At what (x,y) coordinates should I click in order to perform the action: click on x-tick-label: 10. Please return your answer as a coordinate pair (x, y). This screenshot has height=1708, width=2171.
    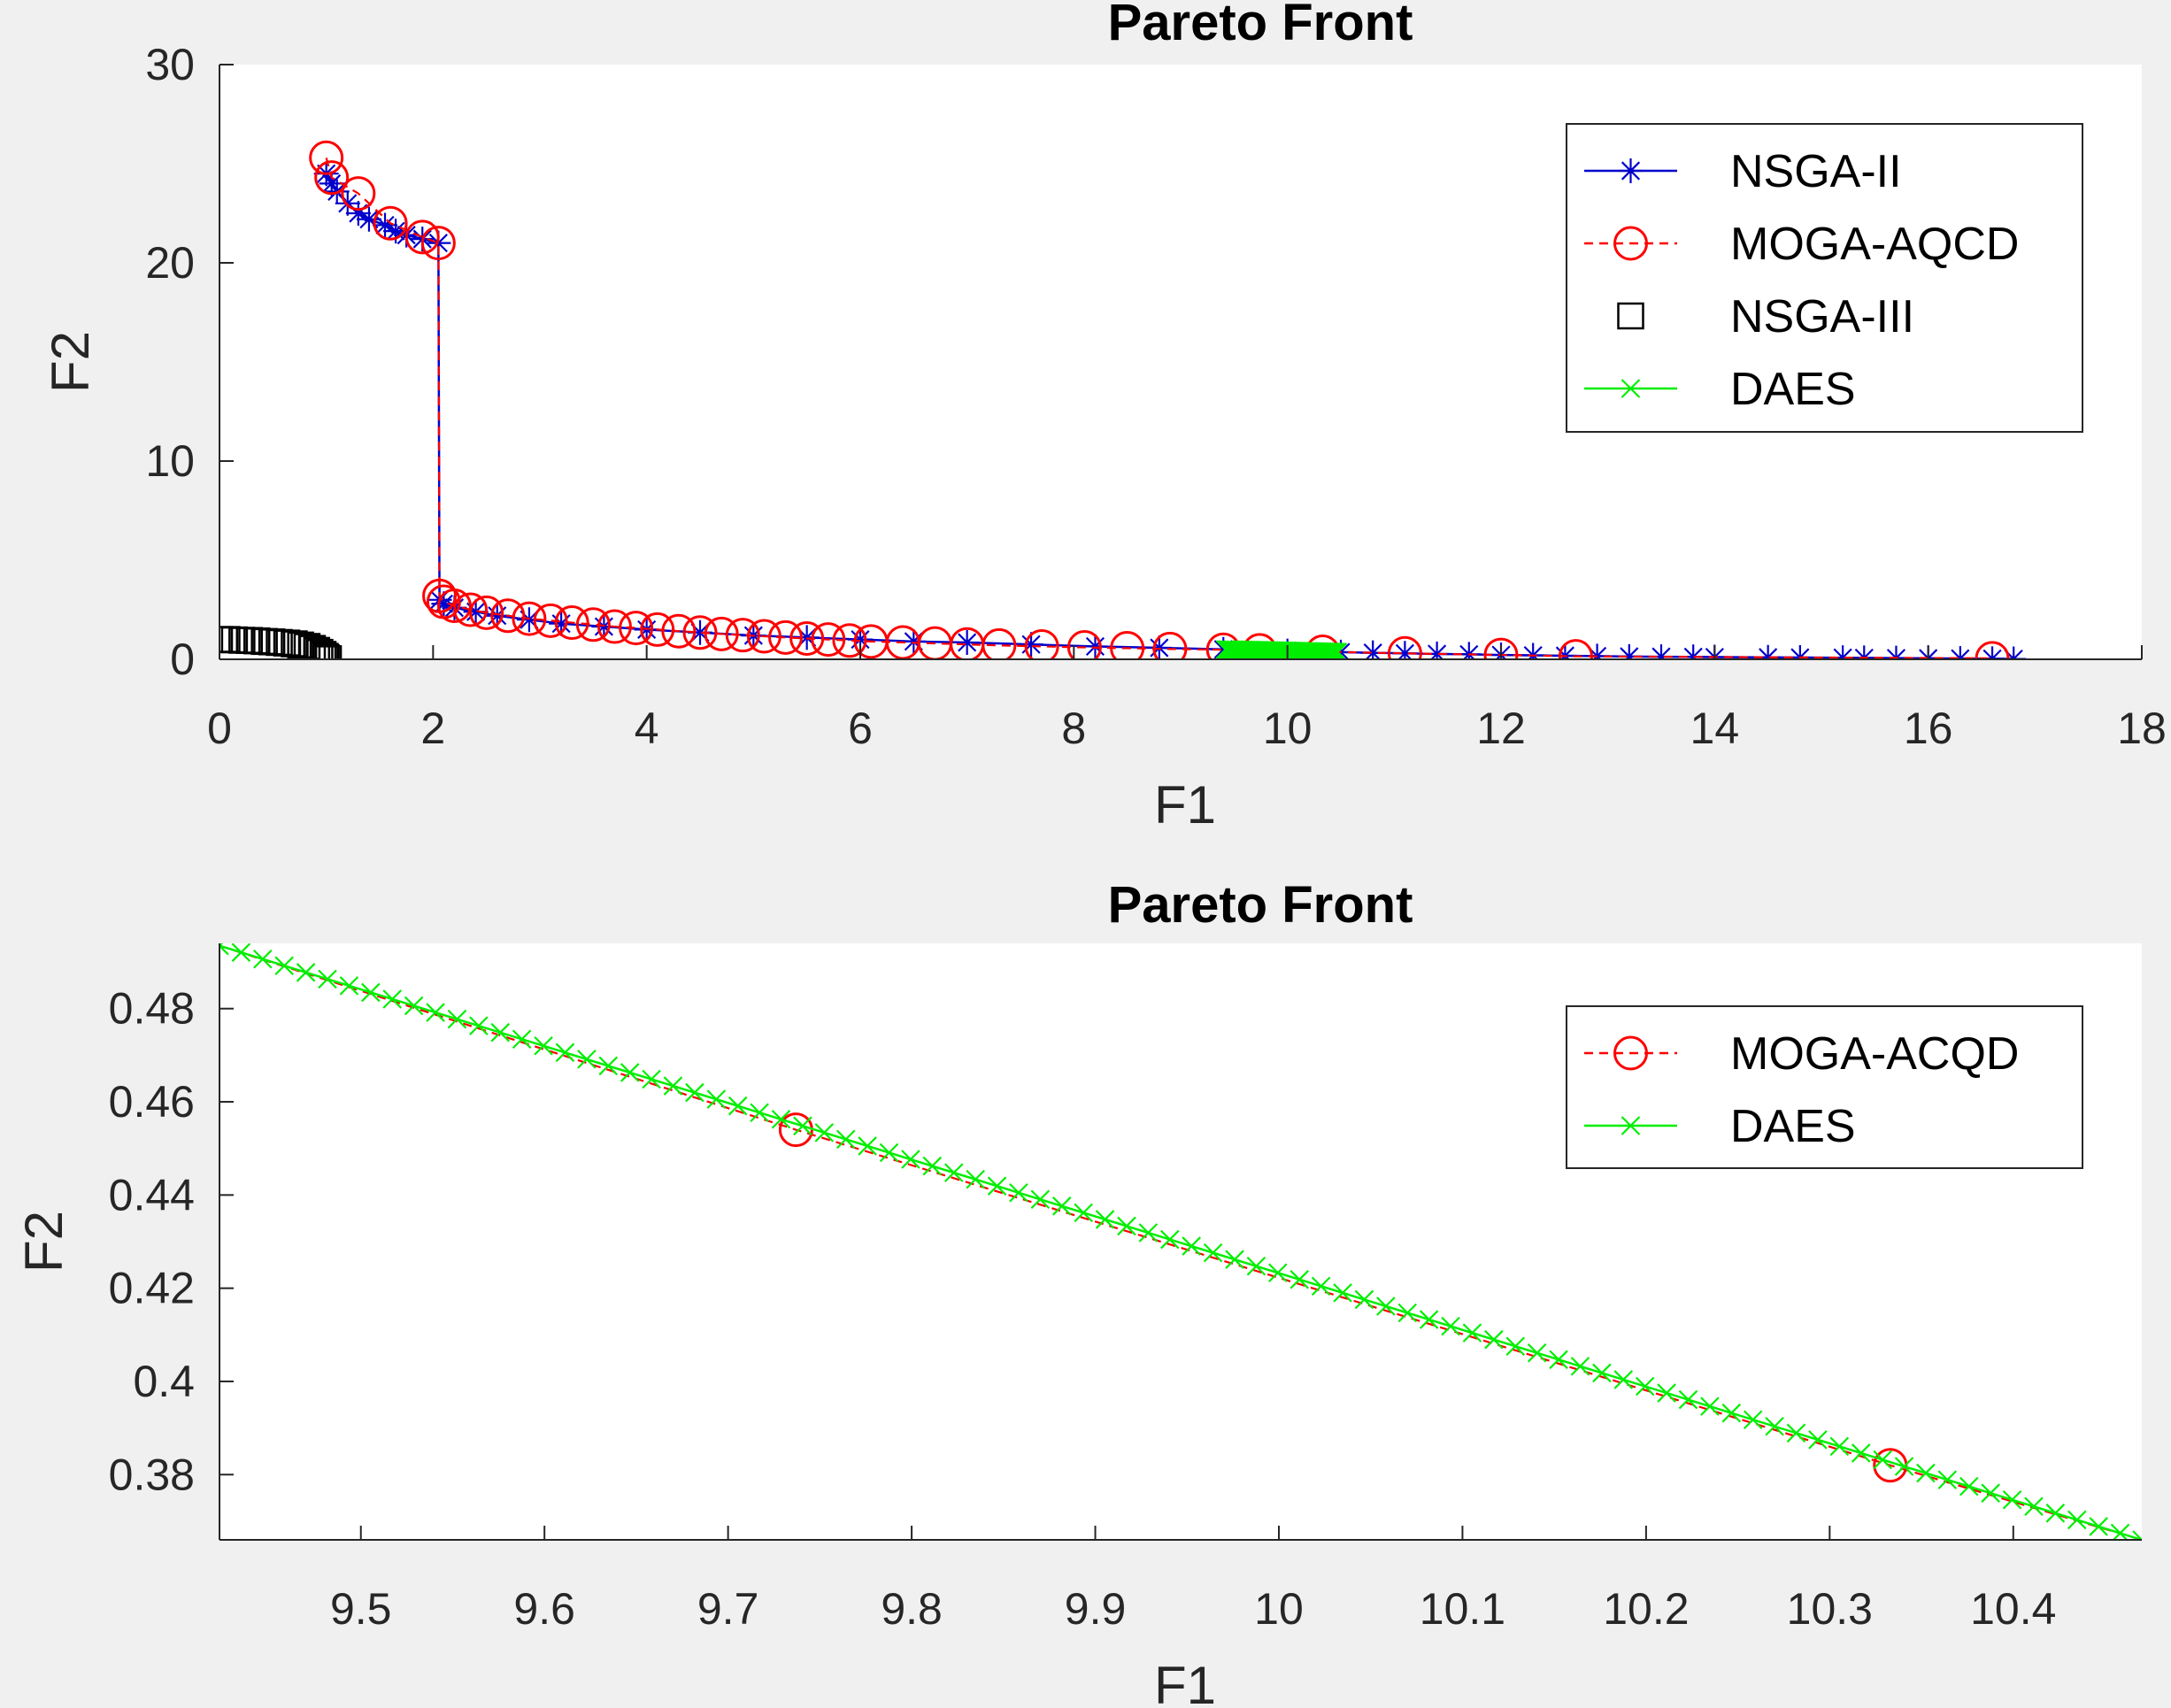
    Looking at the image, I should click on (1279, 1609).